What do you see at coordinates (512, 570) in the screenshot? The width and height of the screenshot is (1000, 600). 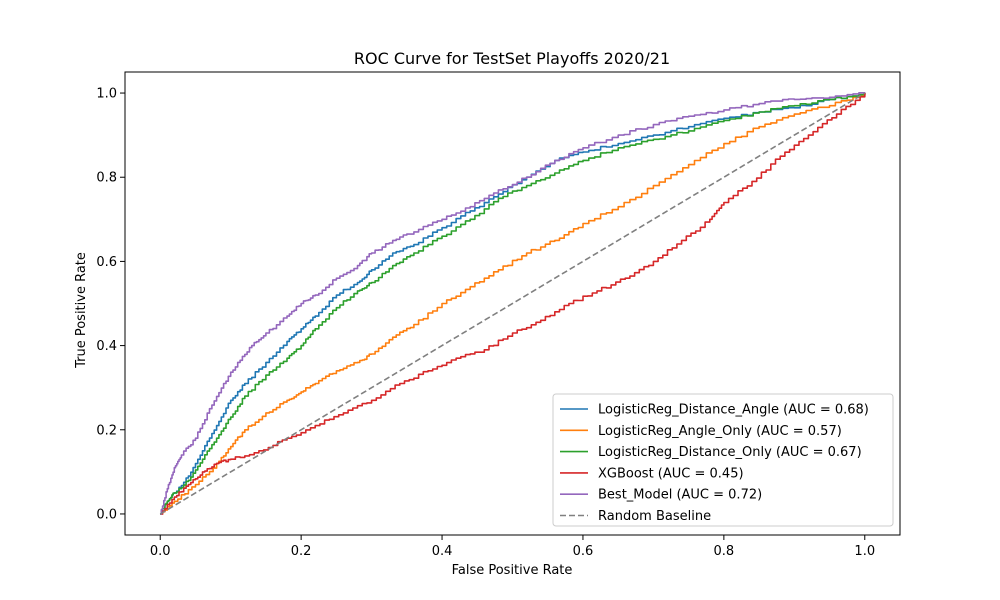 I see `x-axis-label: False Positive Rate` at bounding box center [512, 570].